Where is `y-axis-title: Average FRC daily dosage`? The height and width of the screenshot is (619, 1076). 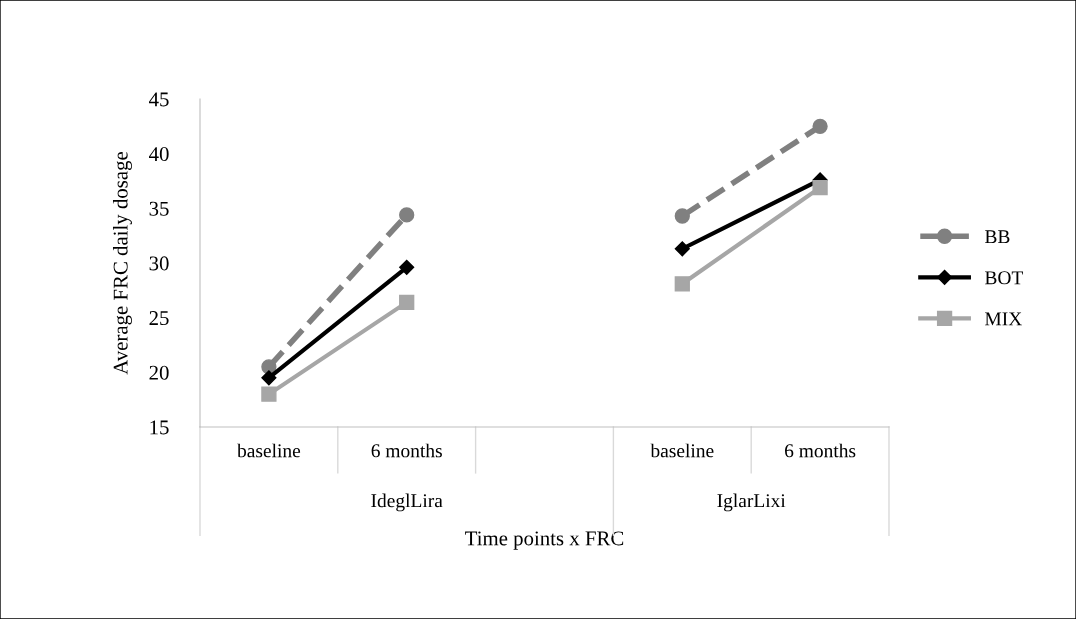
y-axis-title: Average FRC daily dosage is located at coordinates (122, 263).